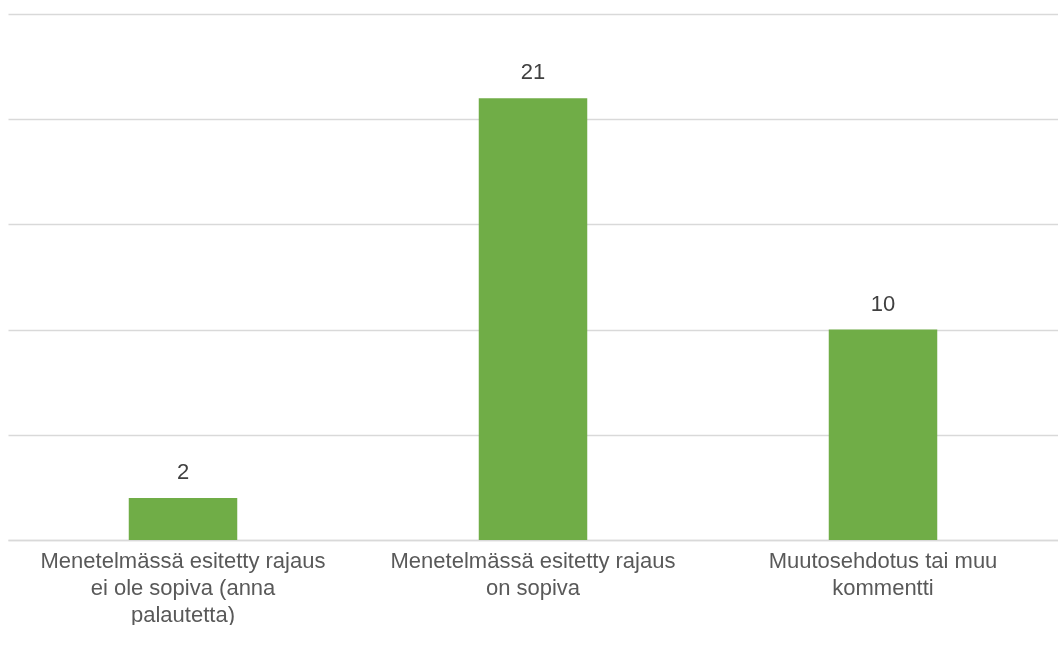 This screenshot has height=646, width=1058. What do you see at coordinates (533, 573) in the screenshot?
I see `x-tick-label: Menetelmässä esitetty rajaus on sopiva` at bounding box center [533, 573].